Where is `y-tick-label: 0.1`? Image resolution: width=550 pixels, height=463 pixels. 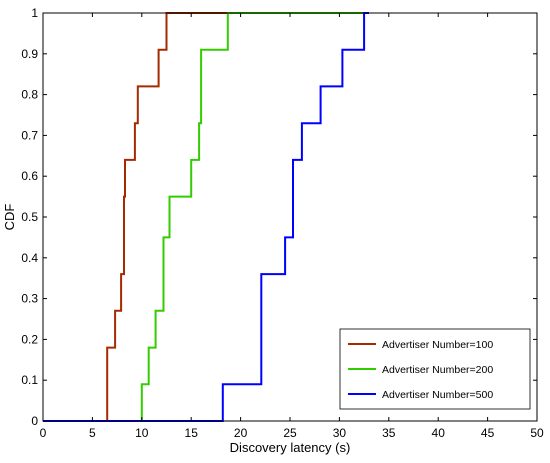
y-tick-label: 0.1 is located at coordinates (29, 380).